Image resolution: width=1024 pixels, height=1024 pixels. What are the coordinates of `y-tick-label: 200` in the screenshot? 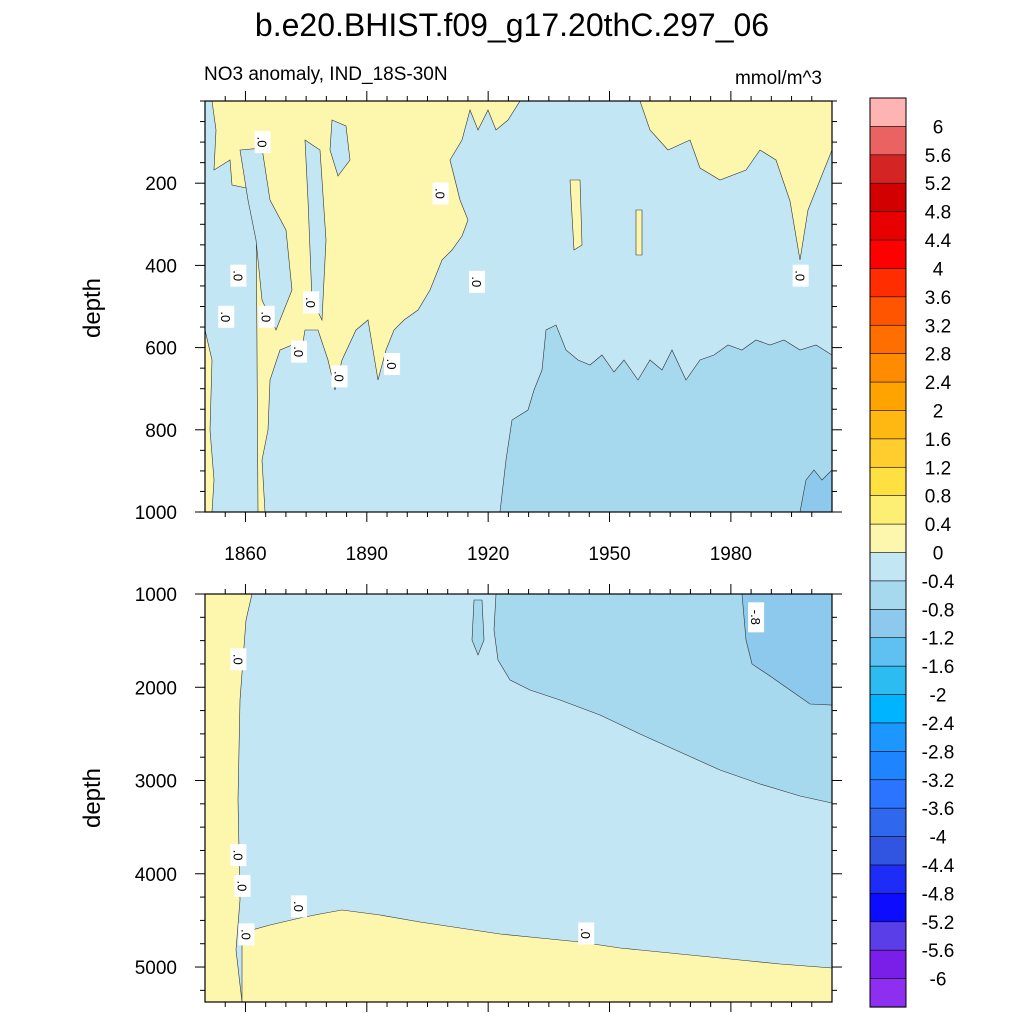 It's located at (161, 184).